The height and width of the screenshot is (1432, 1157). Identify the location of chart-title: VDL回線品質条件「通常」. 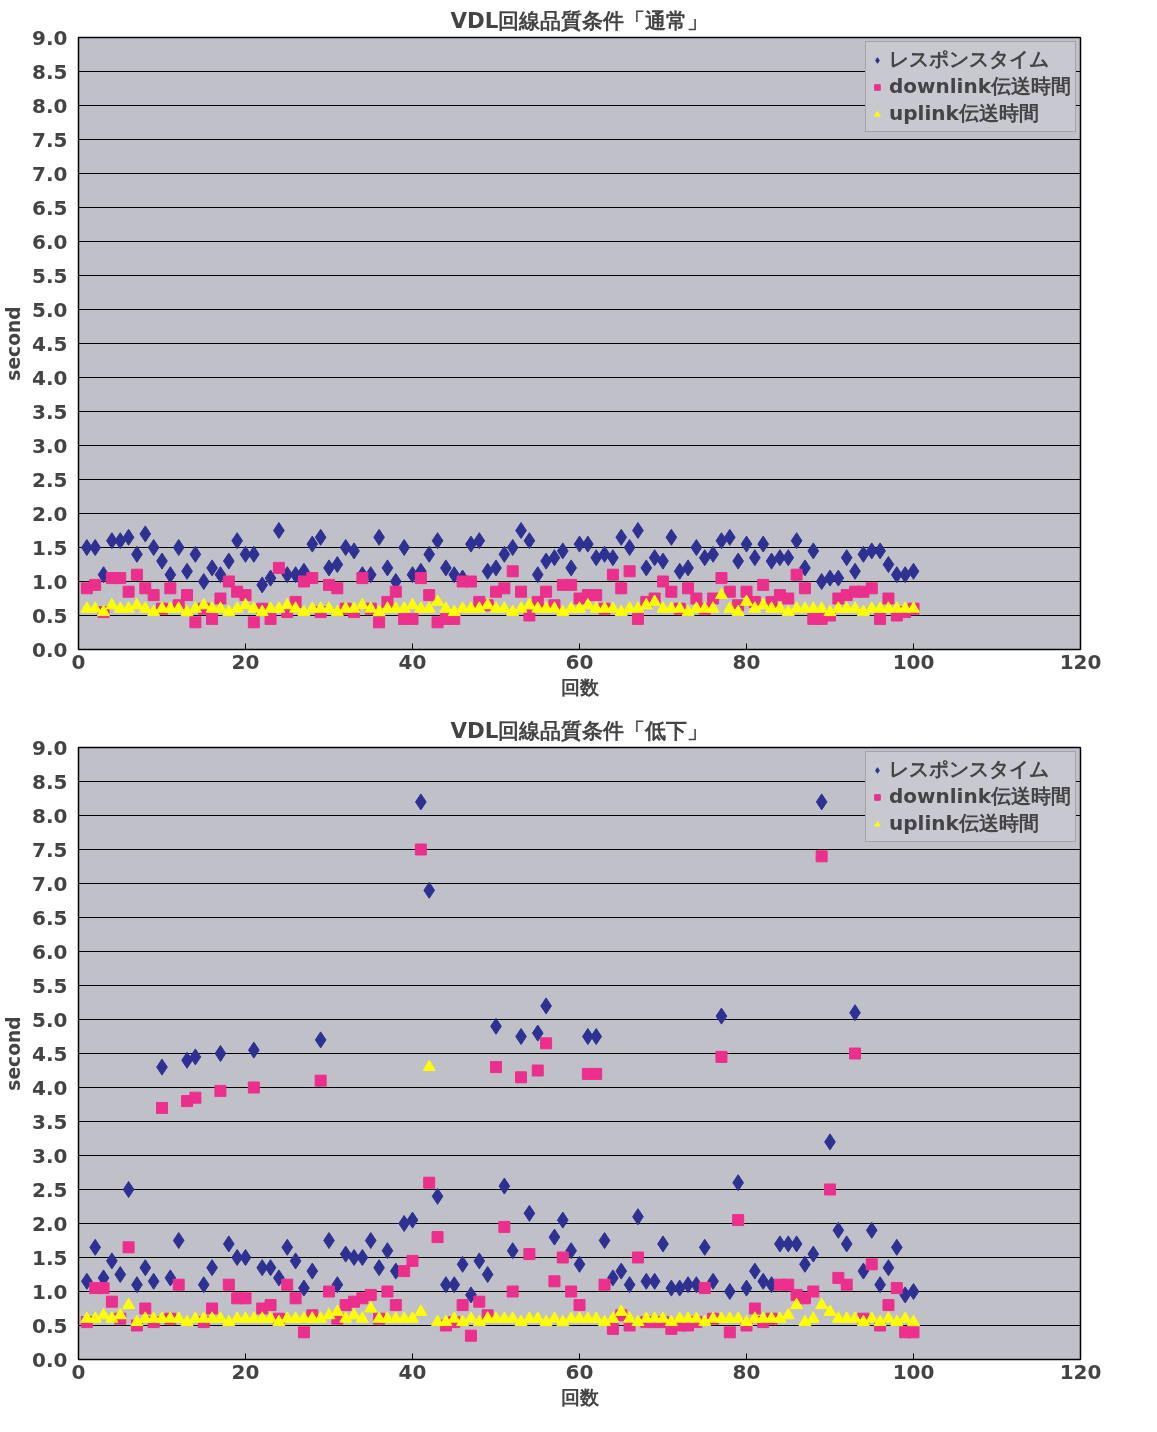
(579, 20).